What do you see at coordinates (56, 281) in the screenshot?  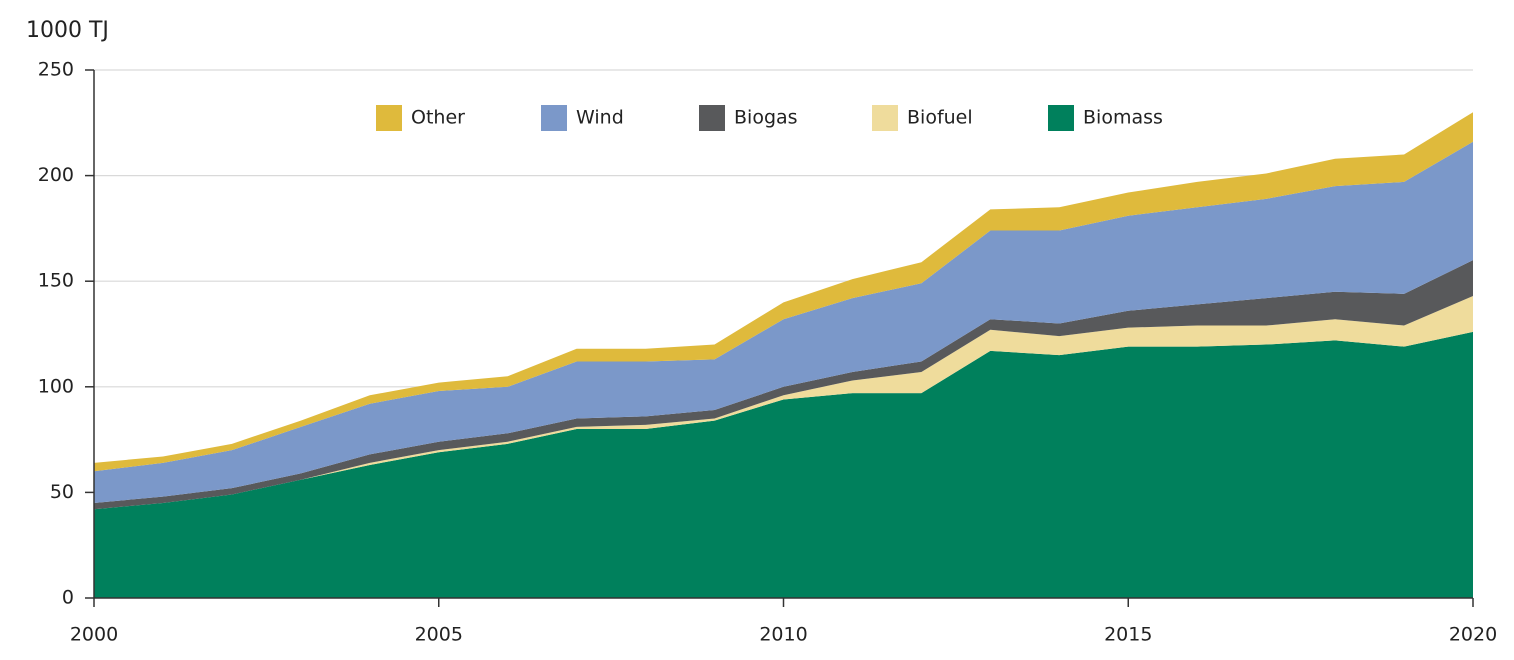 I see `y-tick-label: 150` at bounding box center [56, 281].